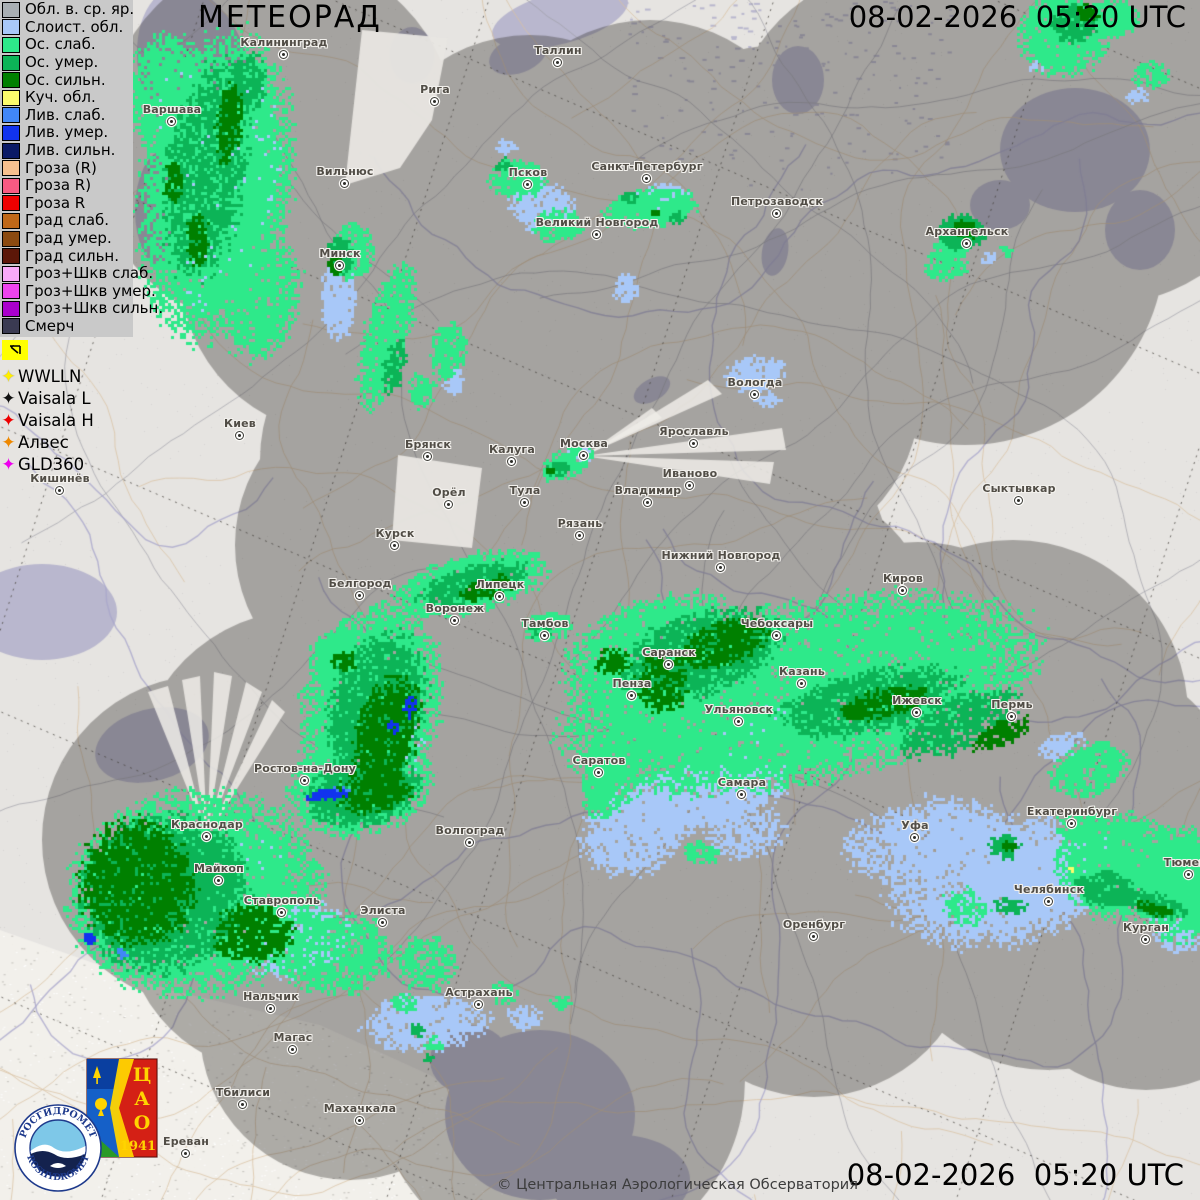 This screenshot has height=1200, width=1200. Describe the element at coordinates (305, 768) in the screenshot. I see `city-label: Ростов-на-Дону` at that location.